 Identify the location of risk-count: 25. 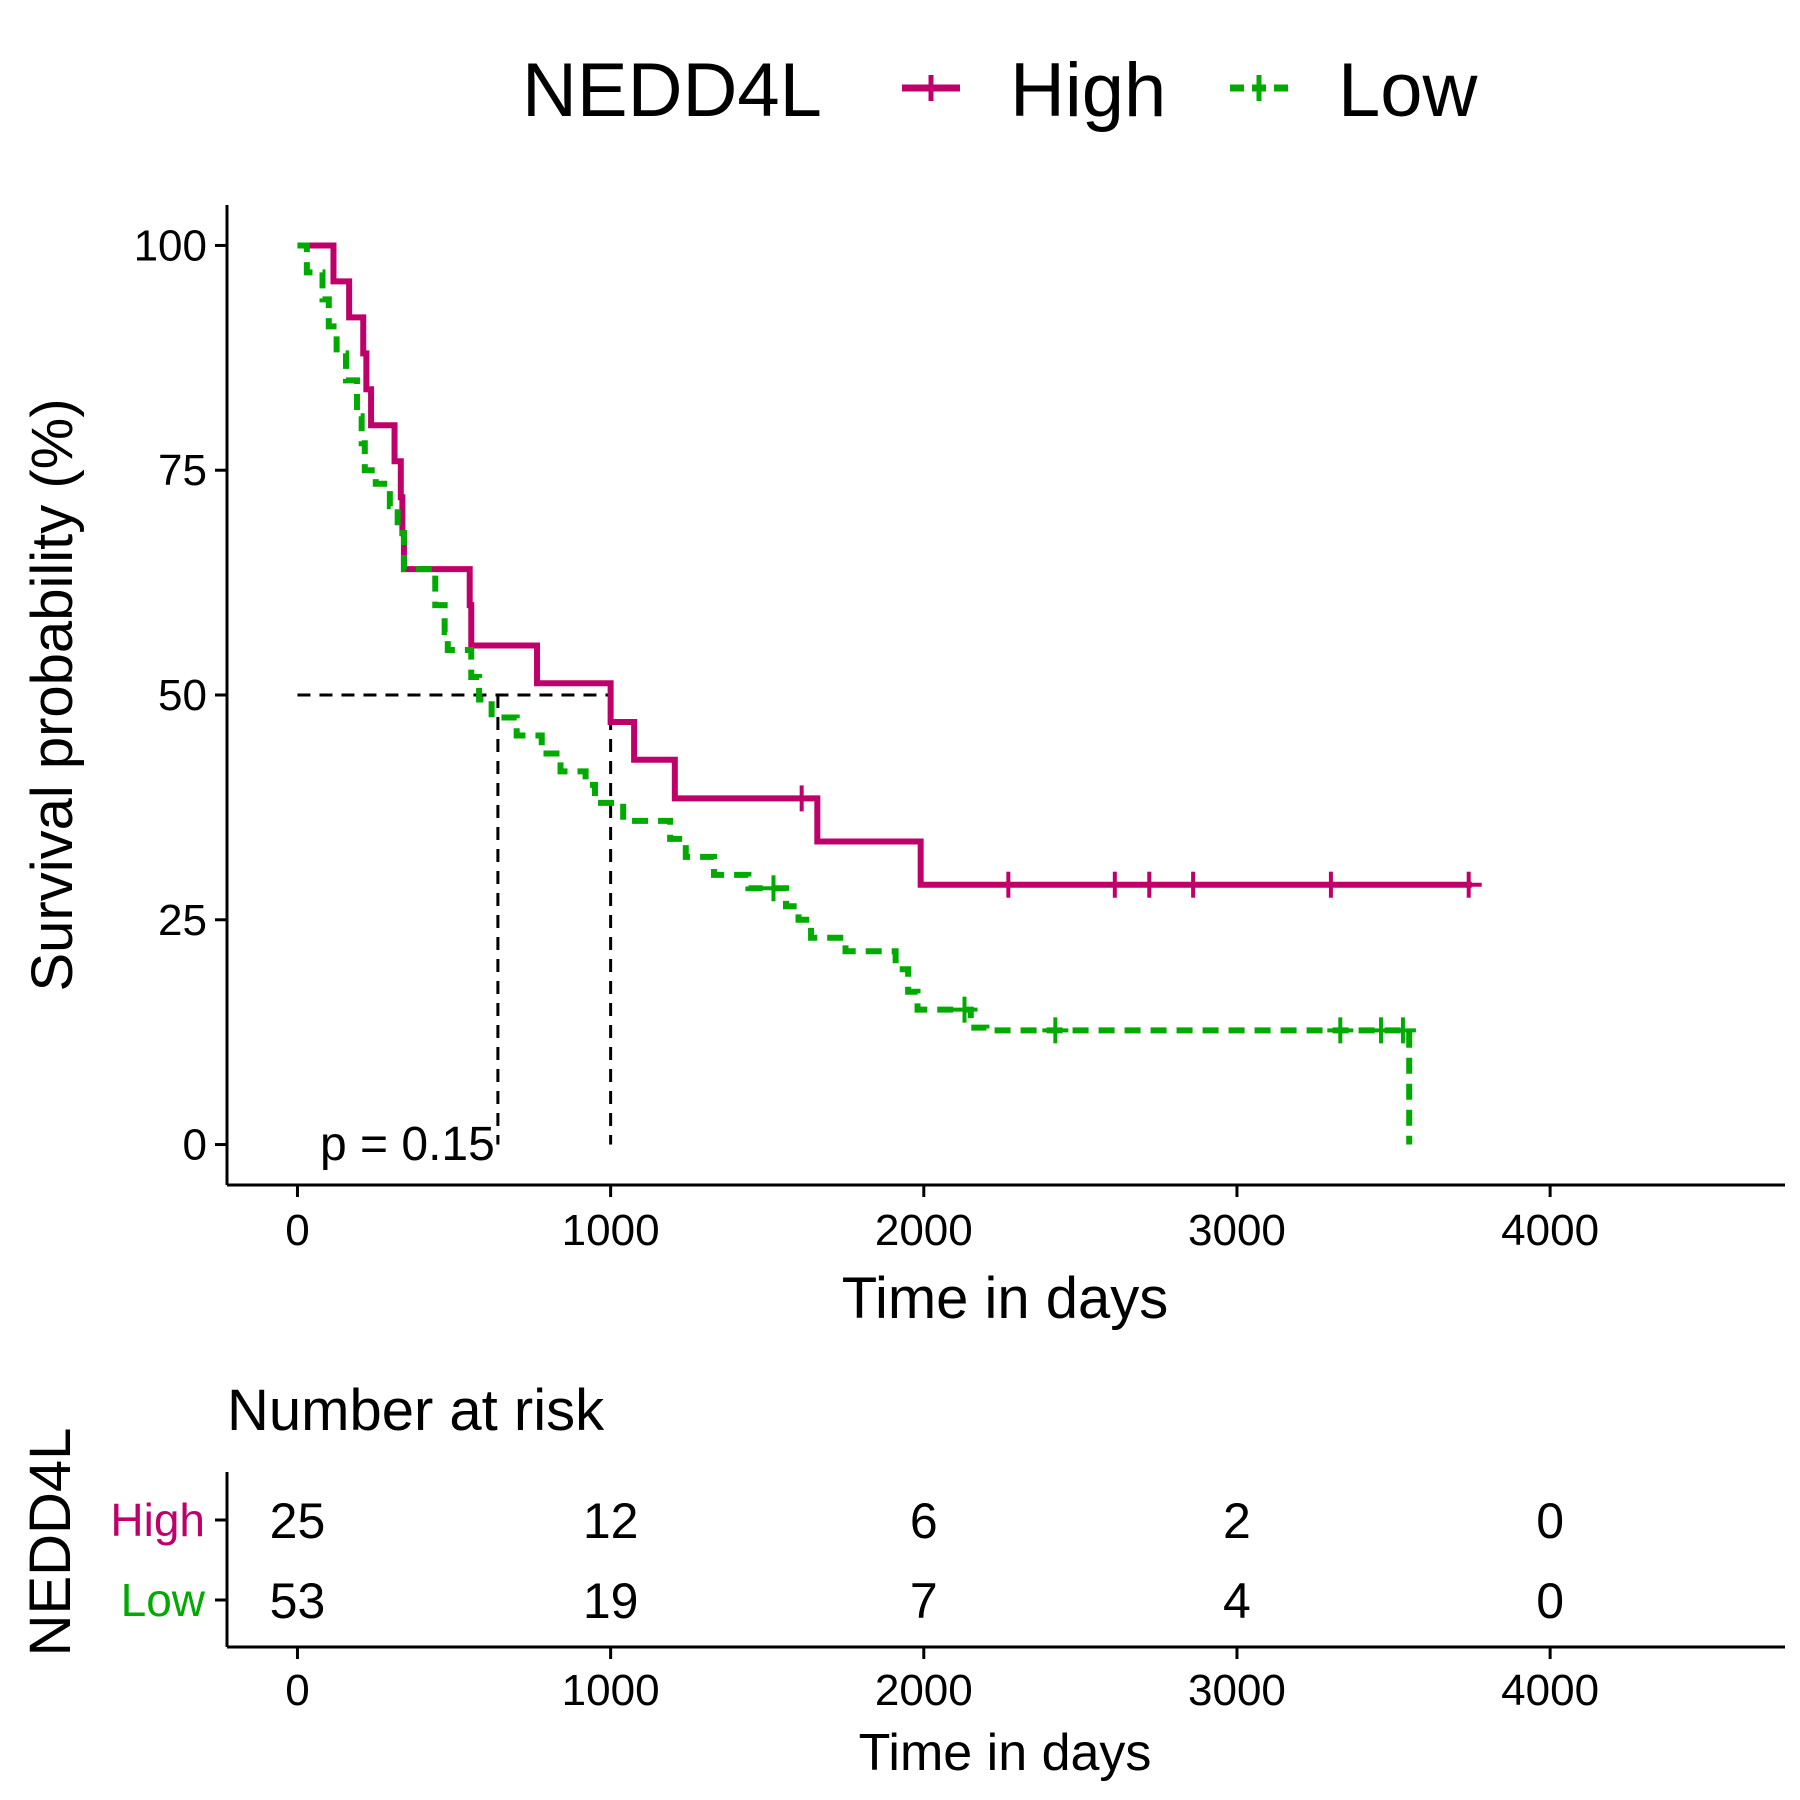
(298, 1521).